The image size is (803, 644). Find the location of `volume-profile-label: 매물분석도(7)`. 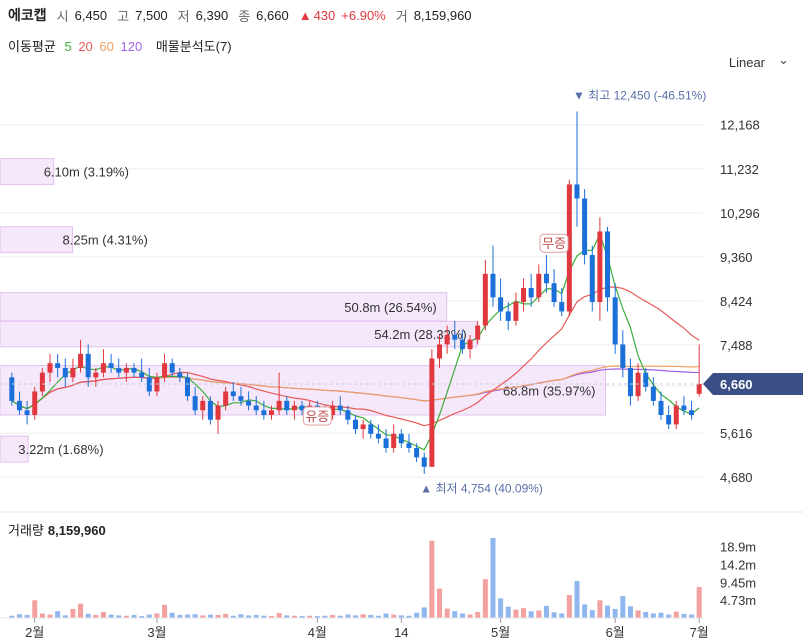

volume-profile-label: 매물분석도(7) is located at coordinates (193, 46).